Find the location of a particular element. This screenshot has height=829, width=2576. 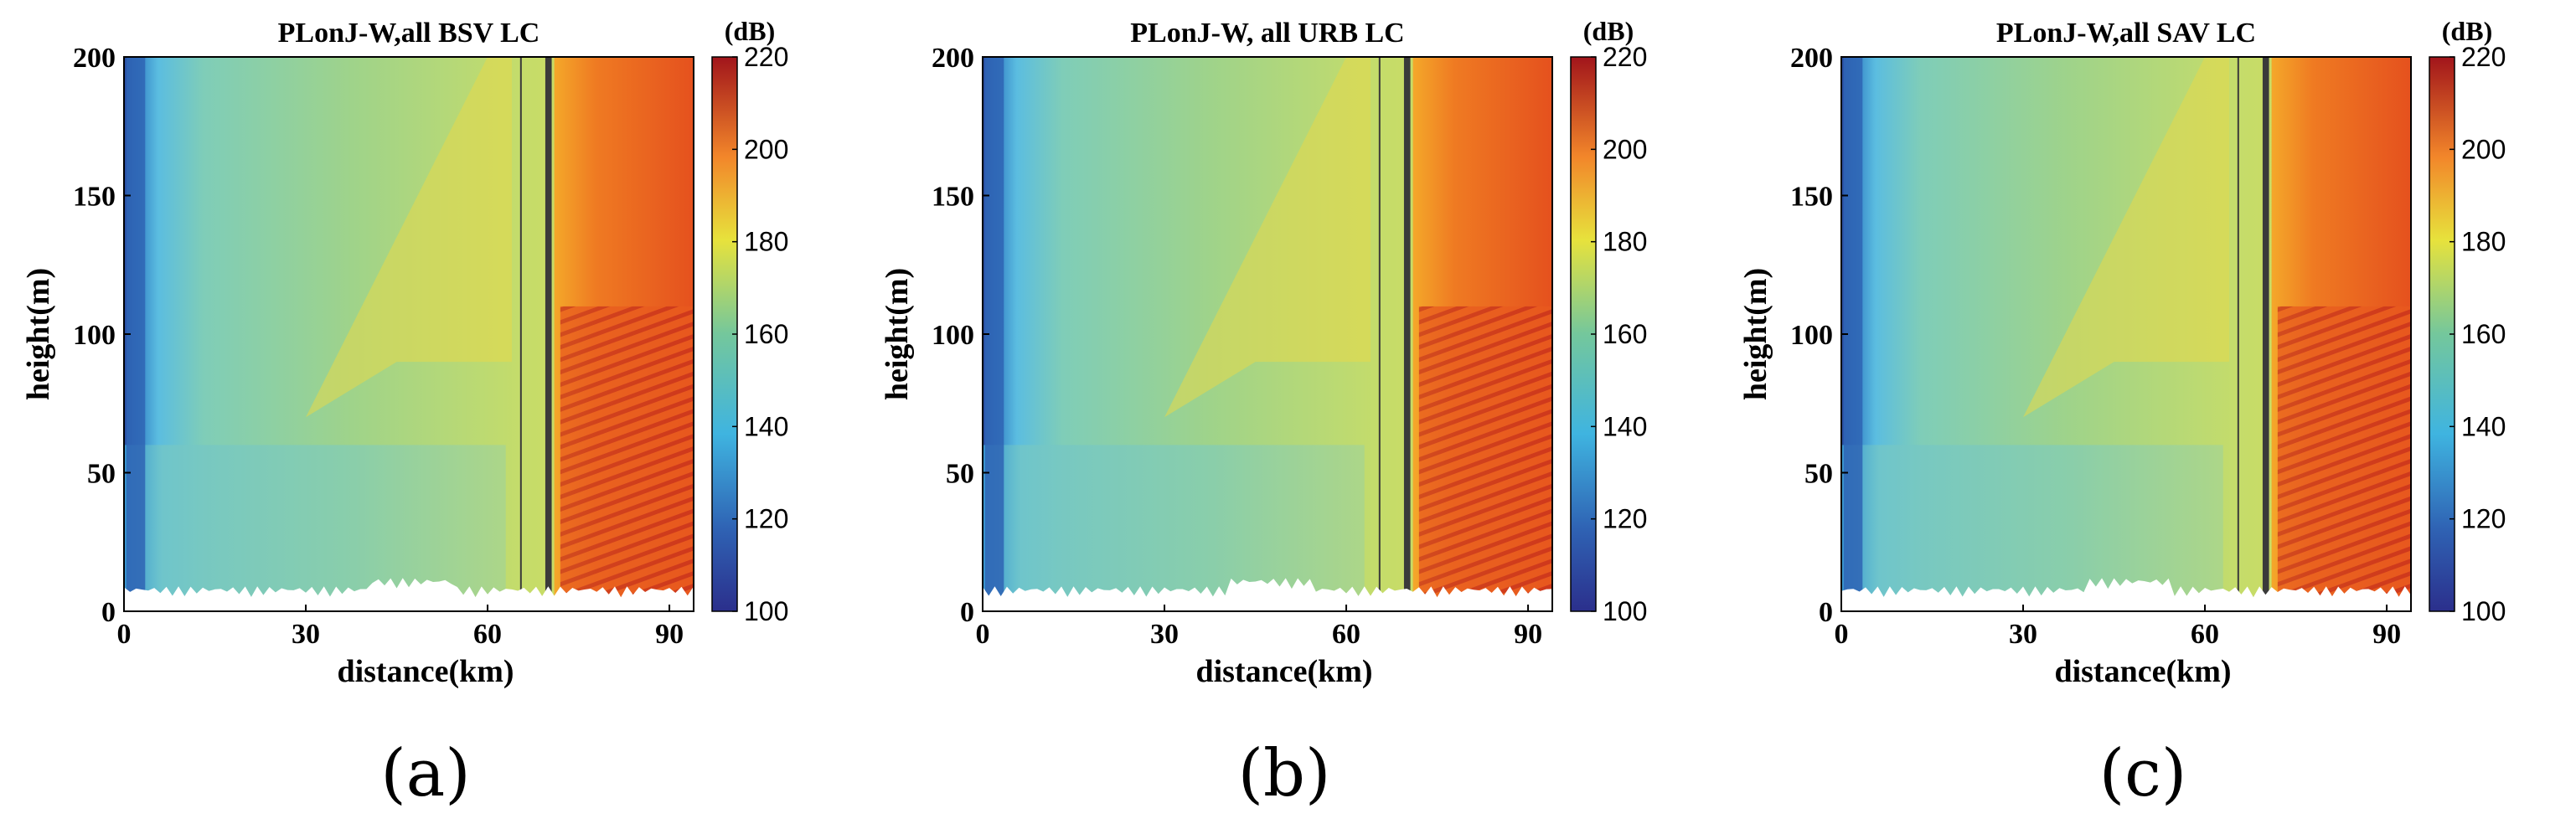

panel-caption: (c) is located at coordinates (2143, 773).